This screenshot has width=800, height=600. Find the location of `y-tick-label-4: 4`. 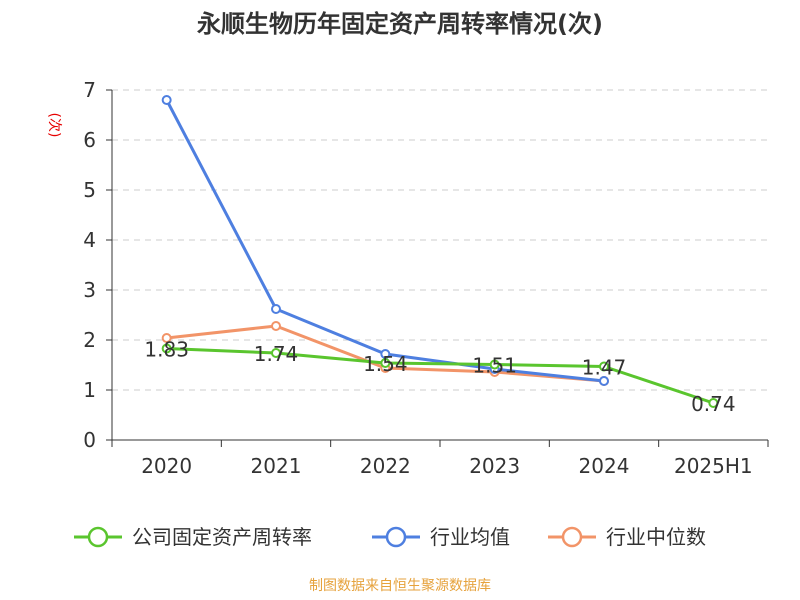

y-tick-label-4: 4 is located at coordinates (89, 240).